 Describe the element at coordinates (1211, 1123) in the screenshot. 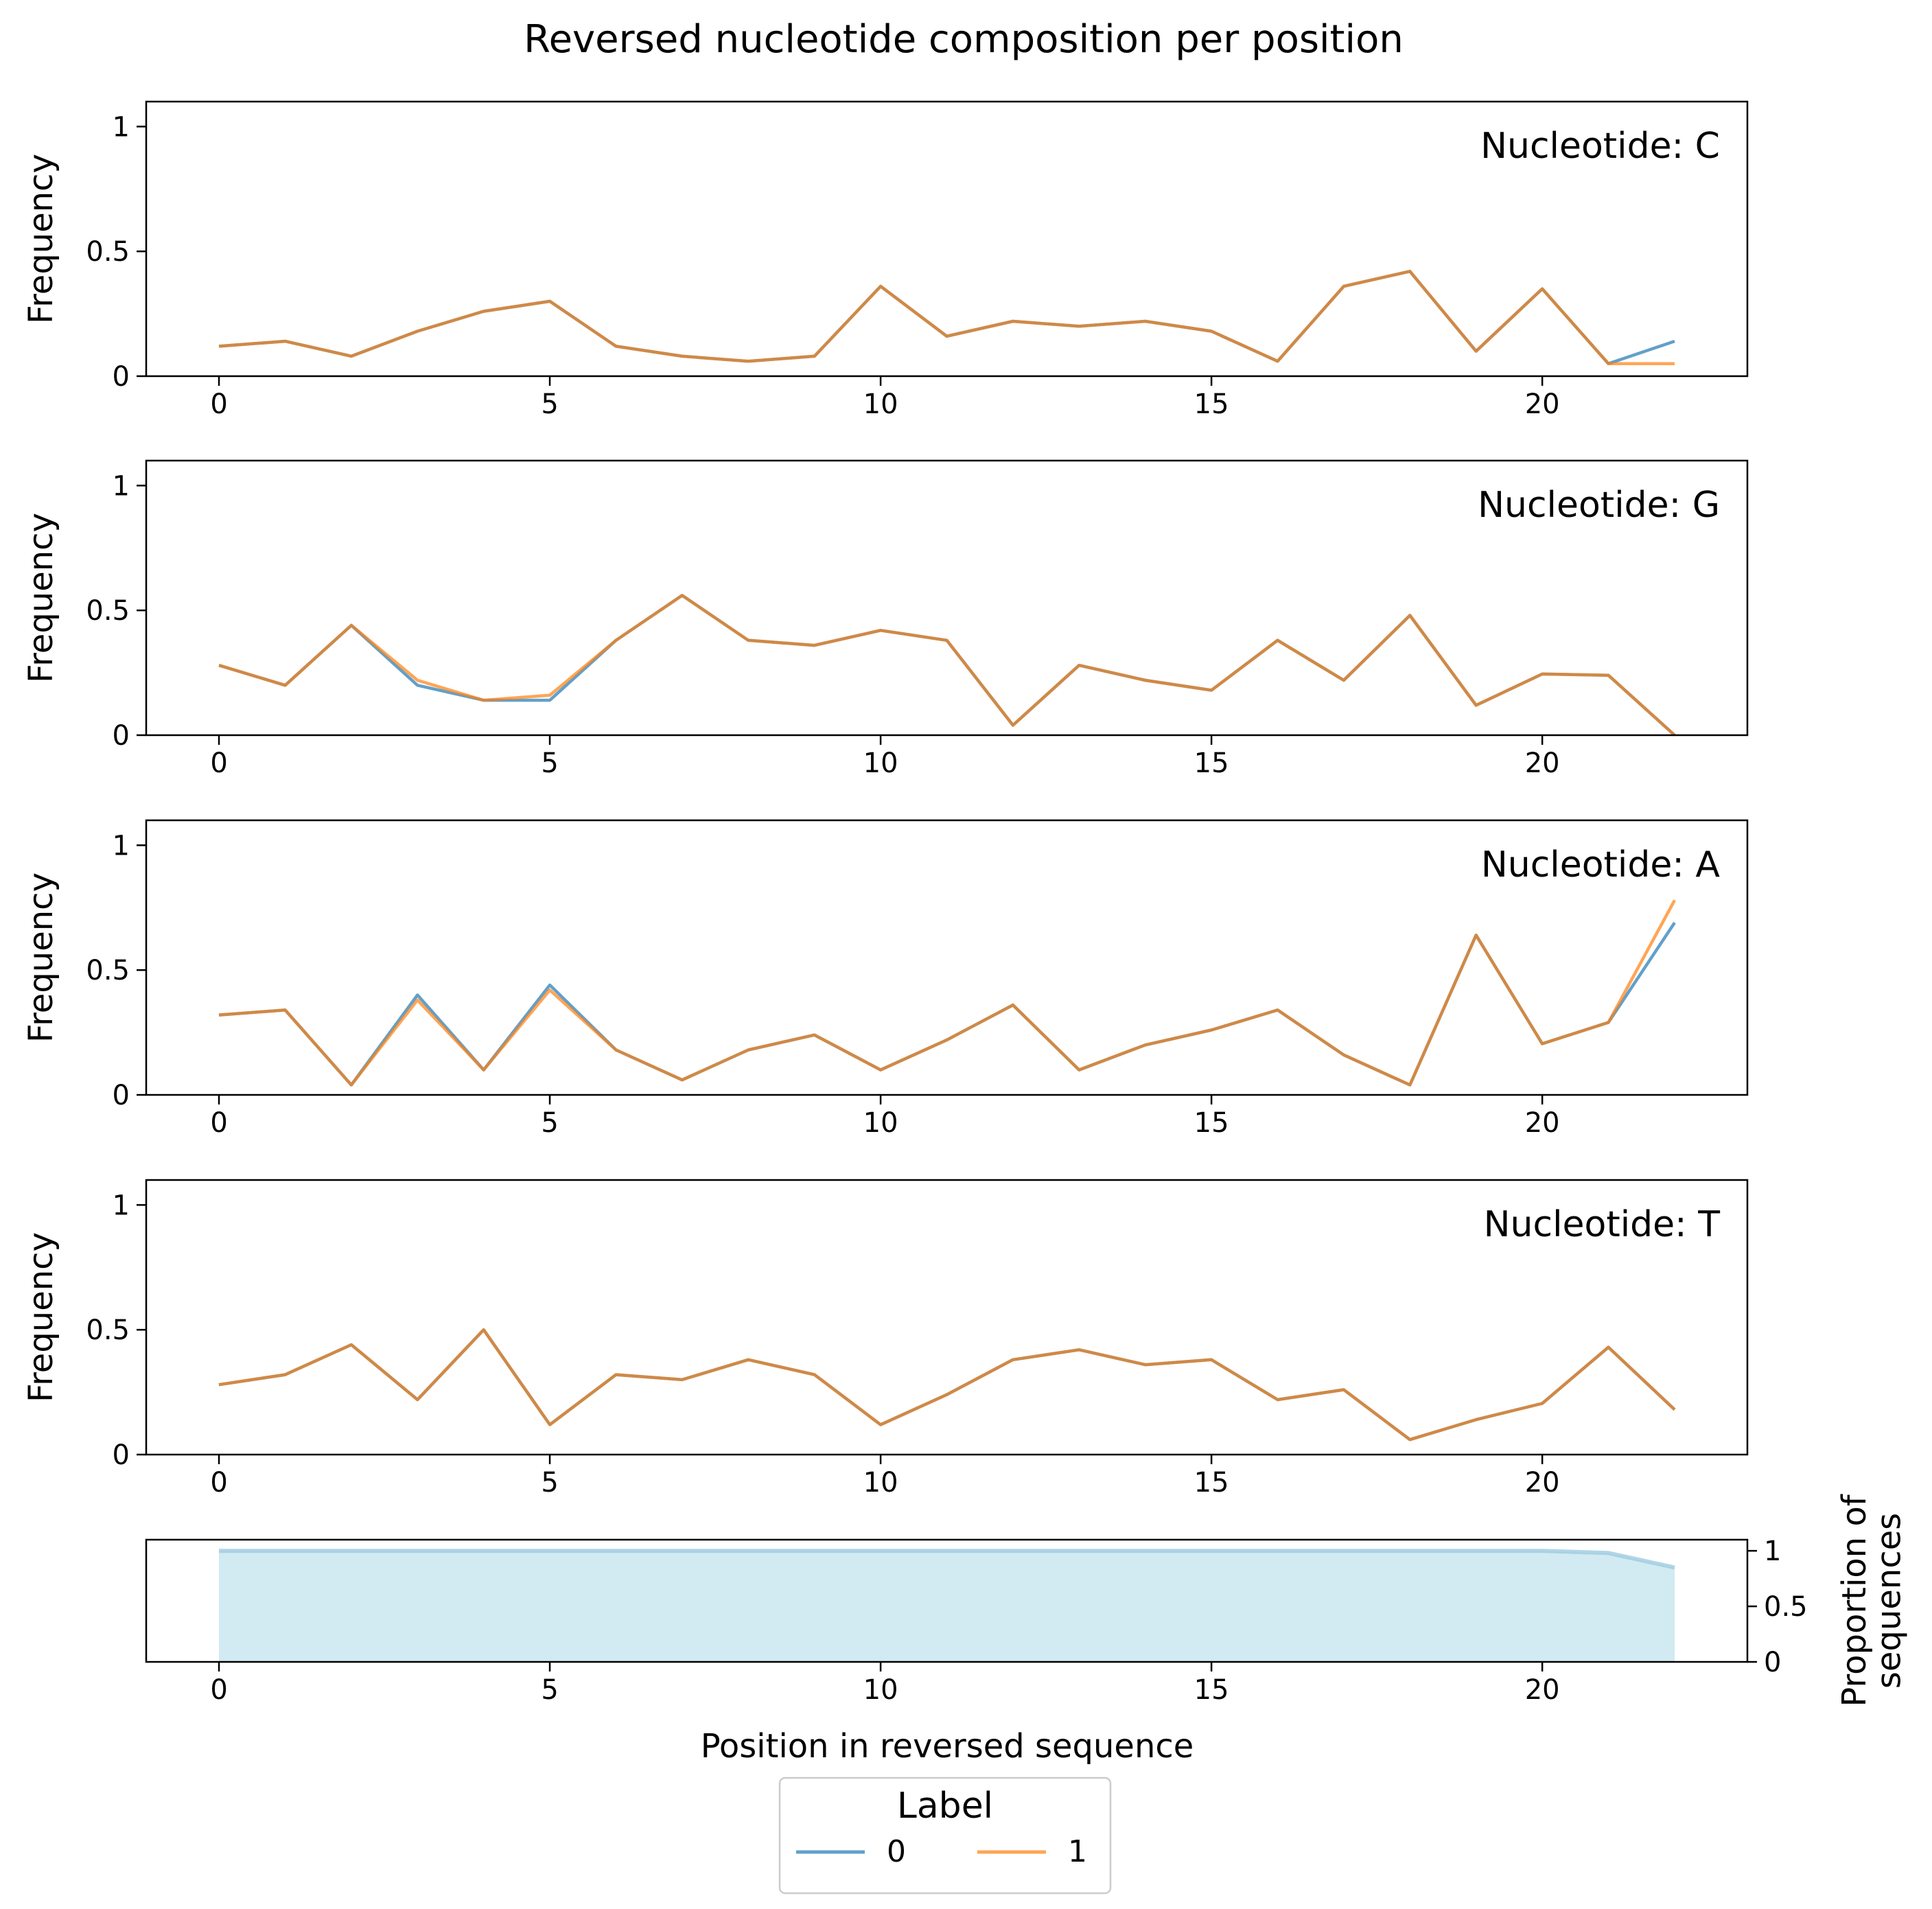

I see `panel-3-xtick-label-15: 15` at that location.